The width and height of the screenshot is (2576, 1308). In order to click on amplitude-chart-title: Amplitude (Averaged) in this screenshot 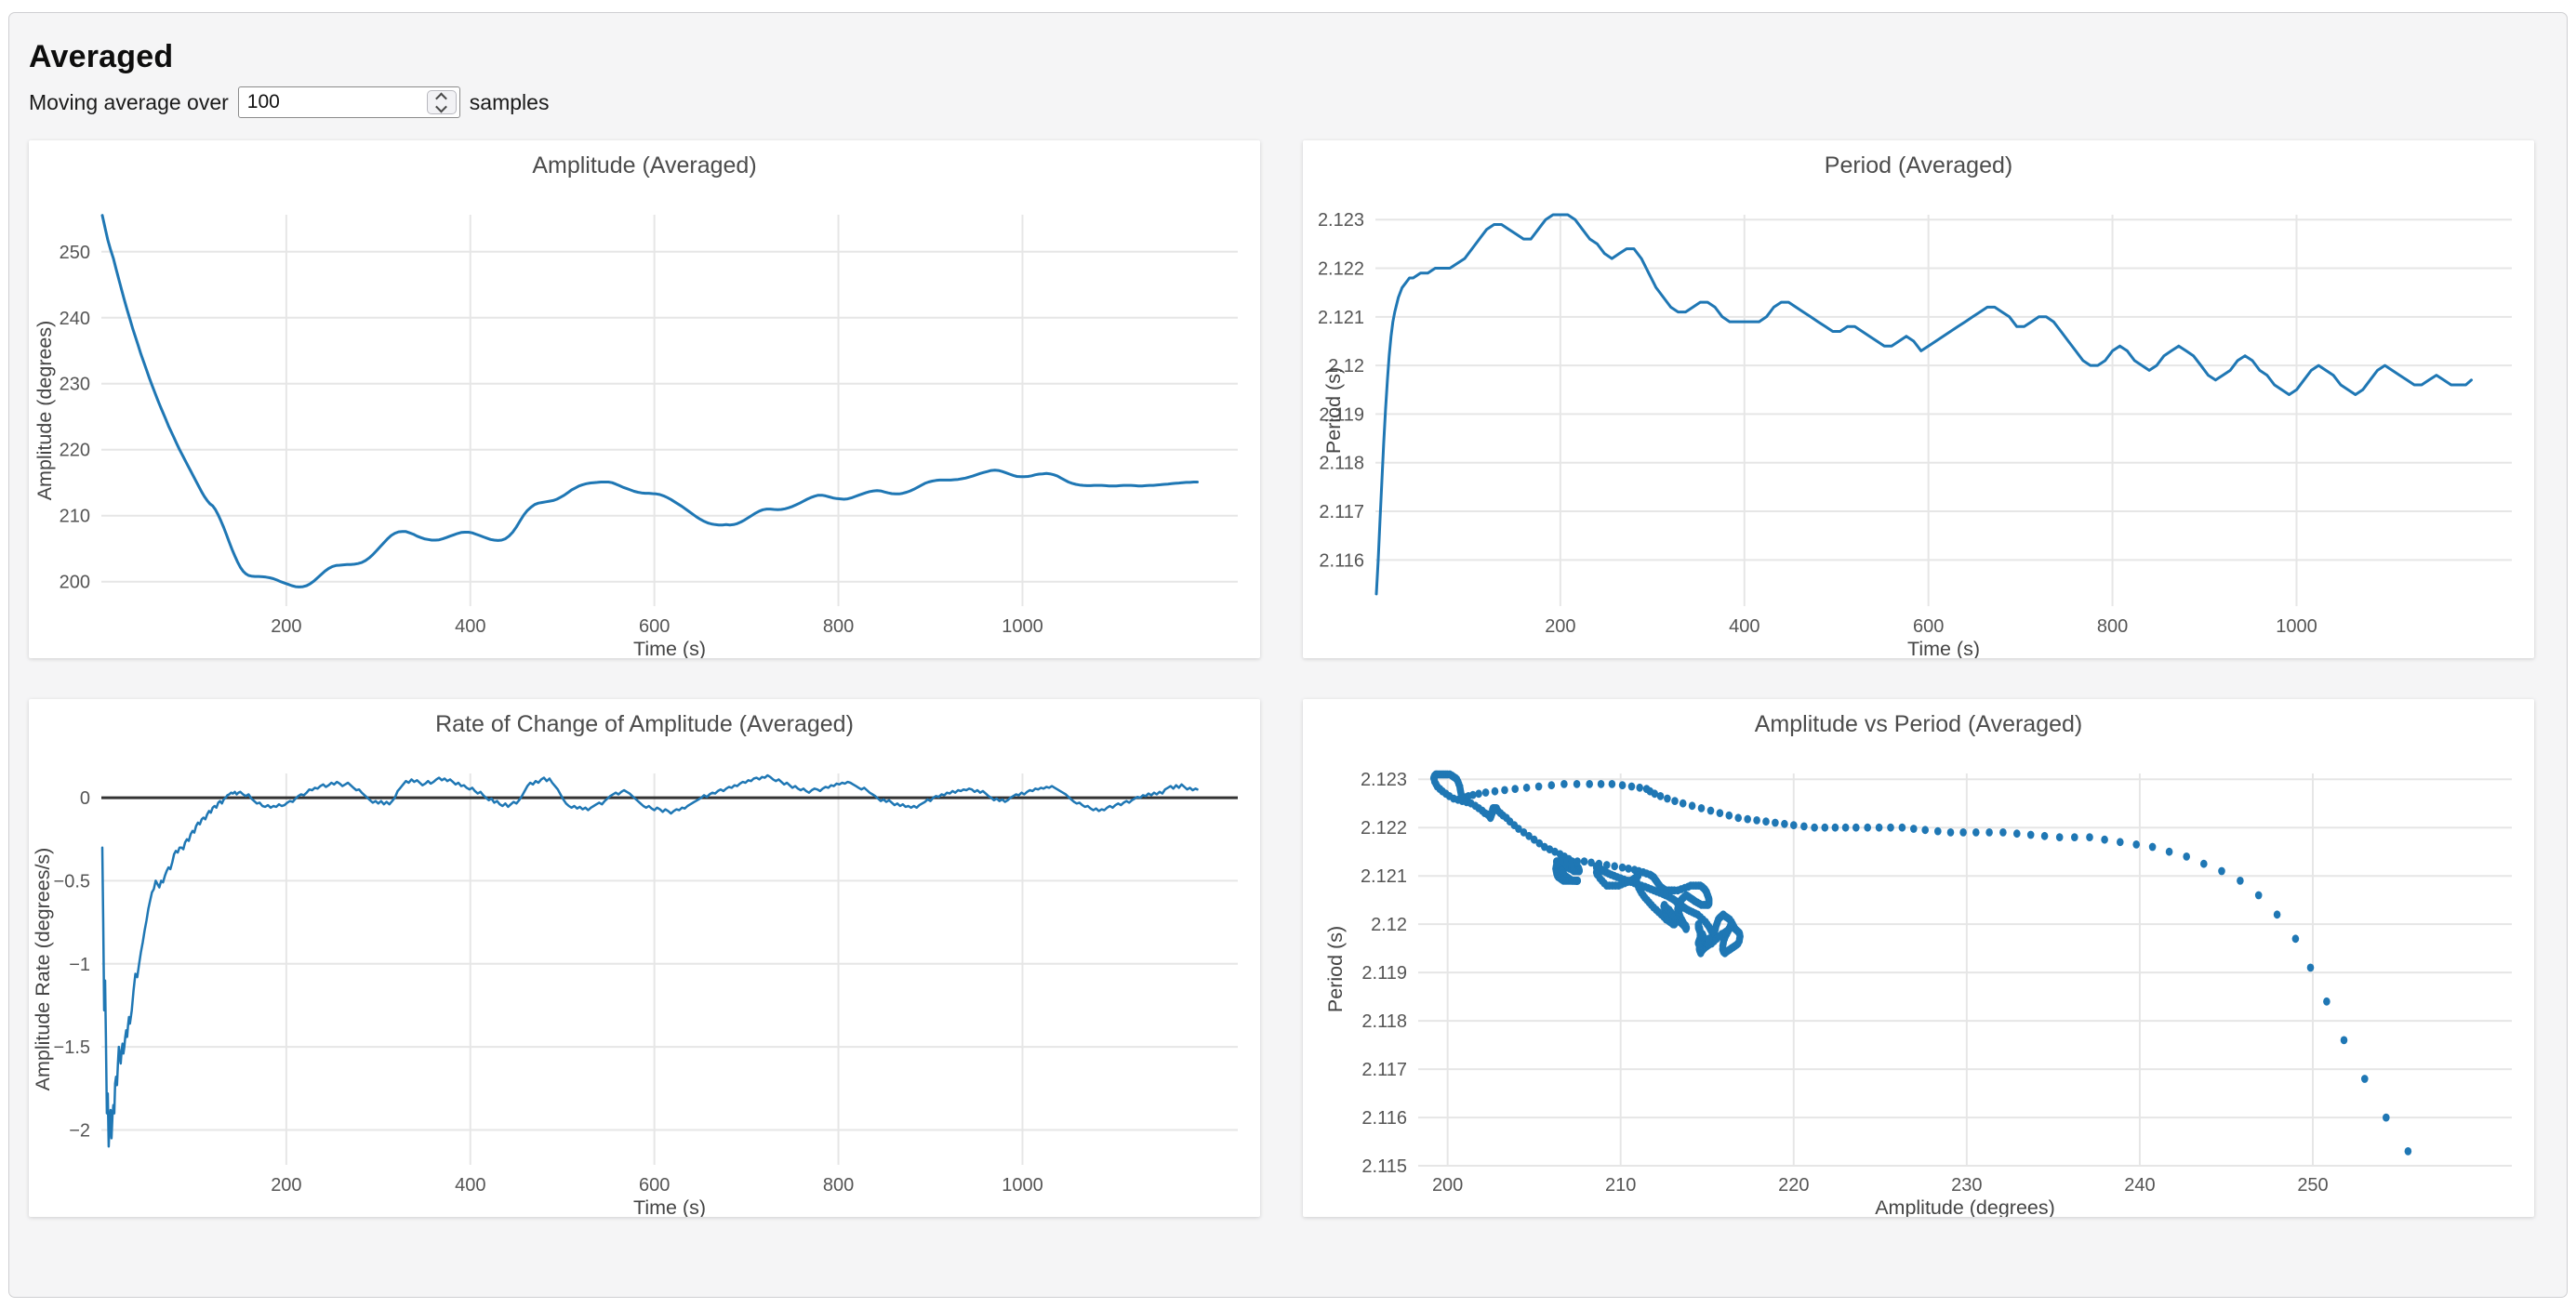, I will do `click(644, 165)`.